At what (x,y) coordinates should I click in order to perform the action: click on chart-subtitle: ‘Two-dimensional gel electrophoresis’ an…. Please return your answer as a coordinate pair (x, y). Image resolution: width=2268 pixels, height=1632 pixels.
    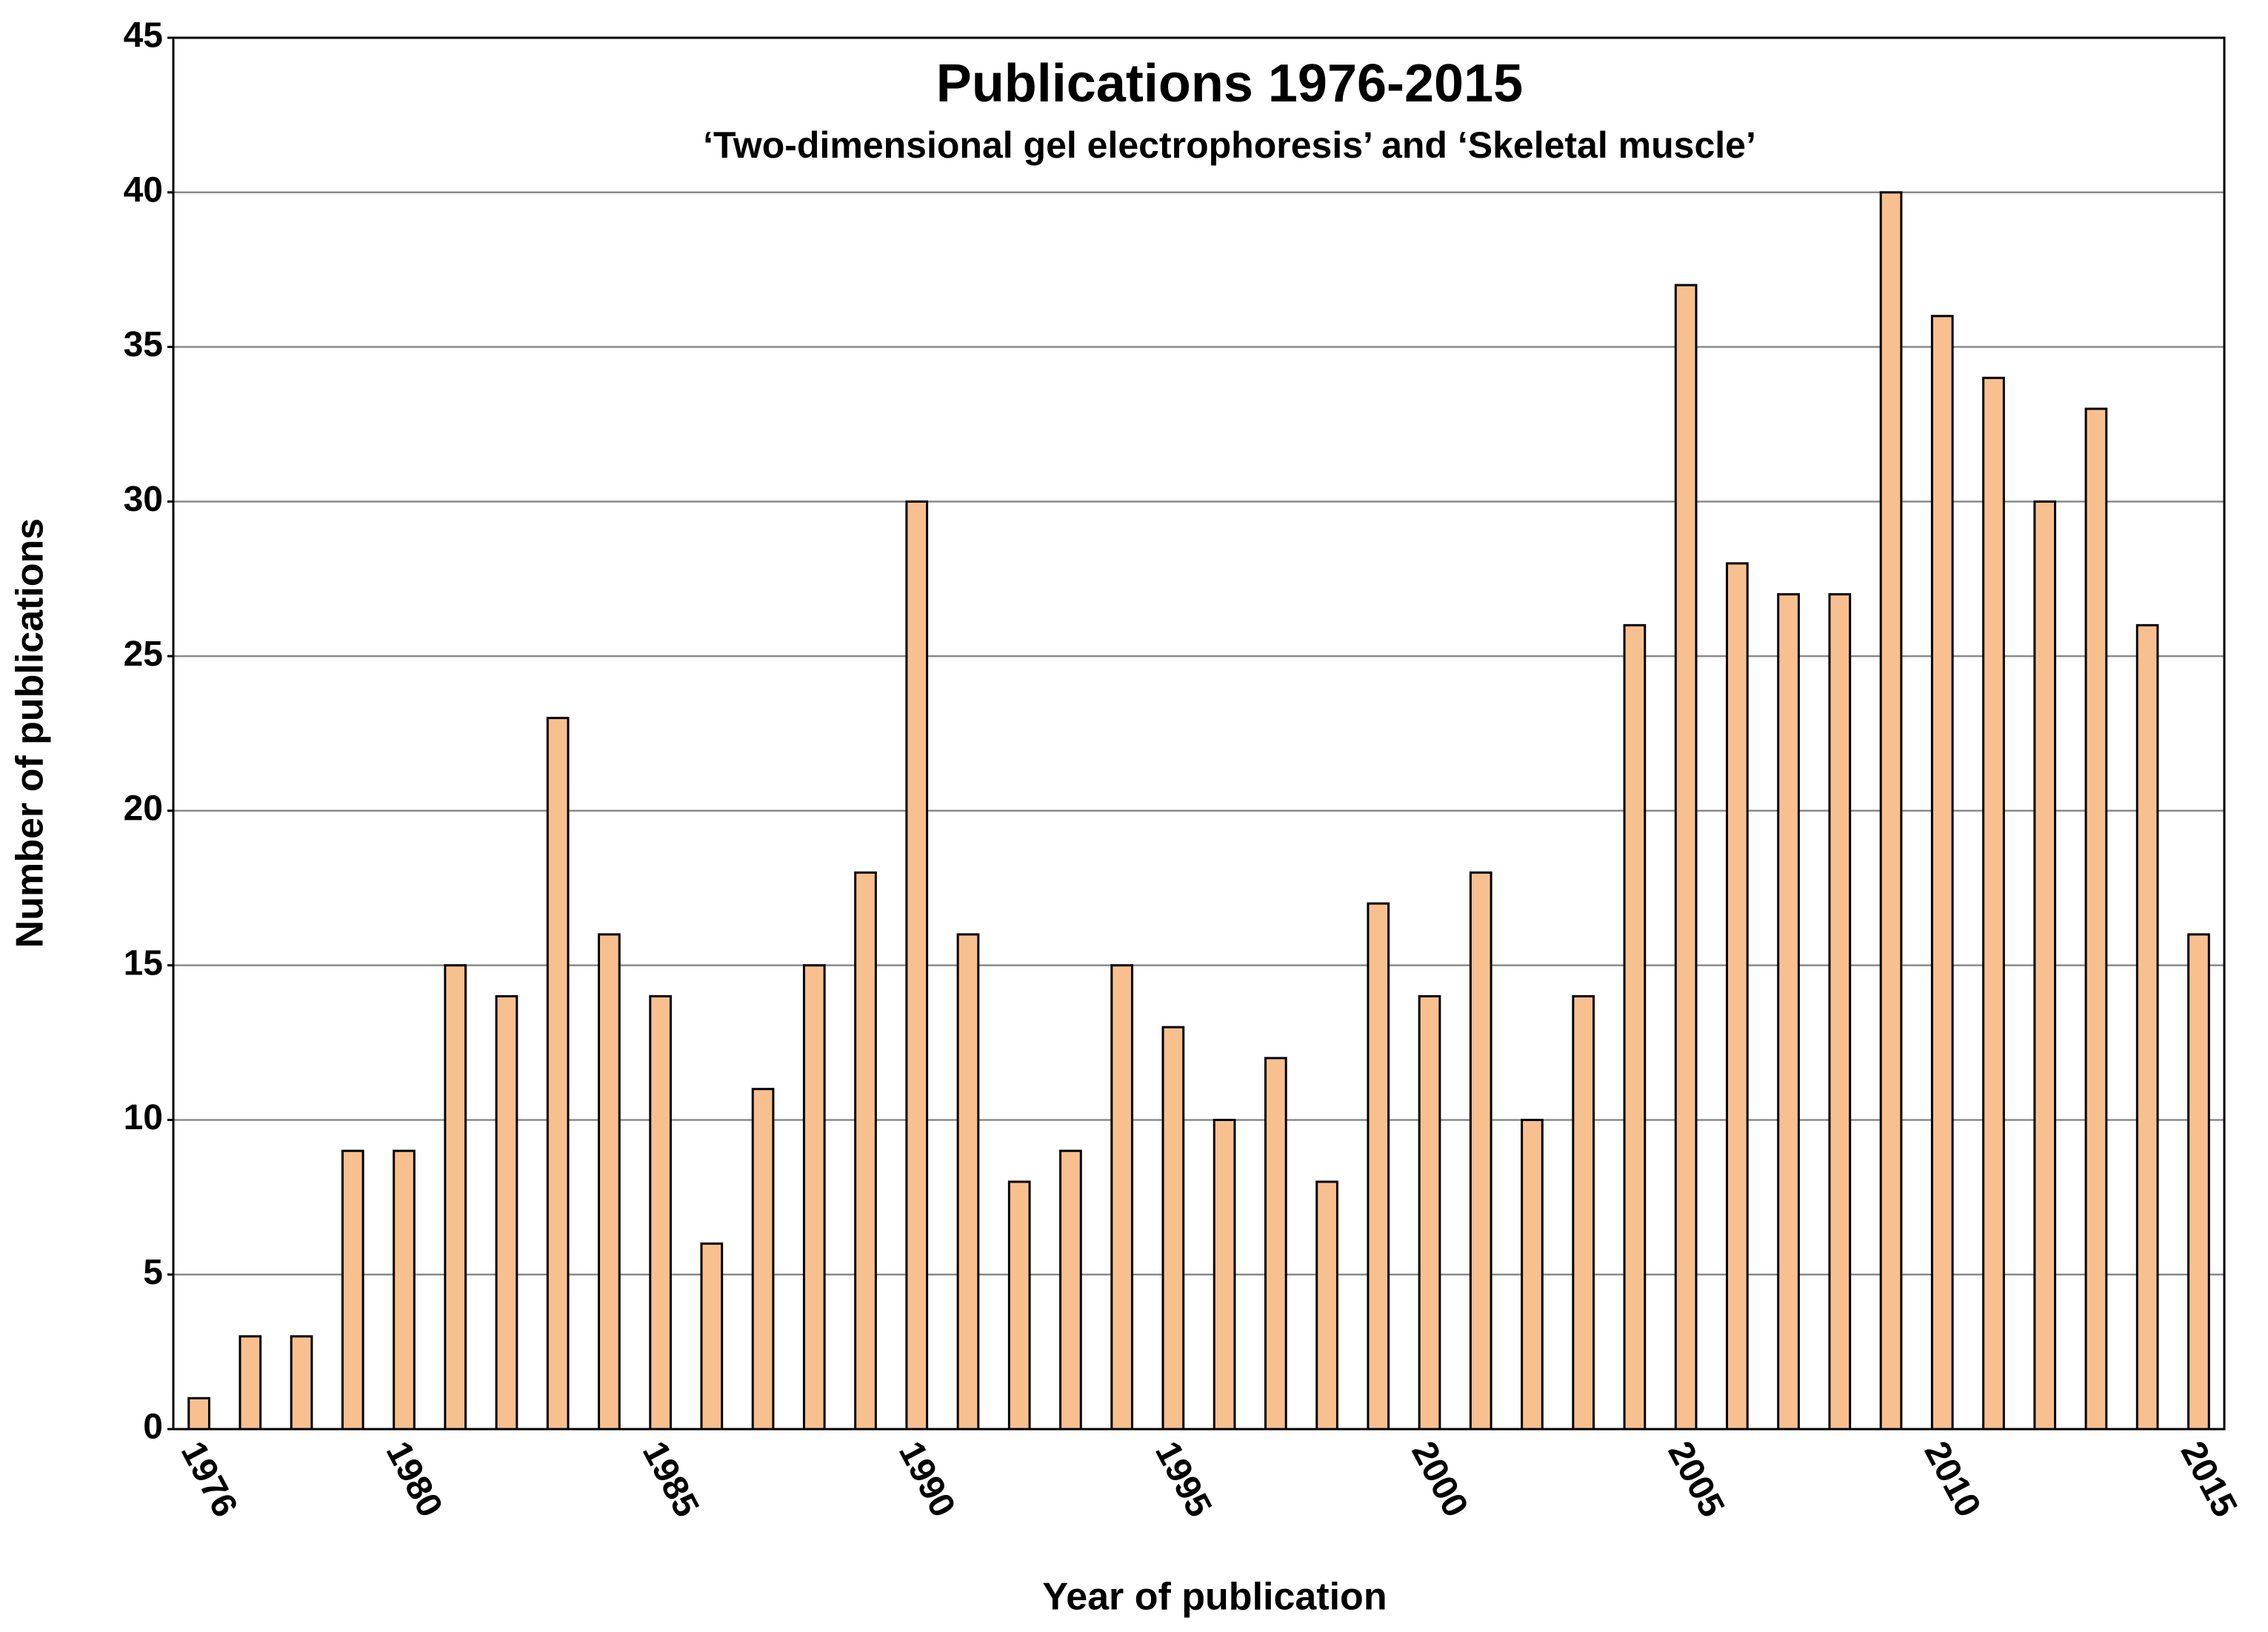
    Looking at the image, I should click on (1229, 145).